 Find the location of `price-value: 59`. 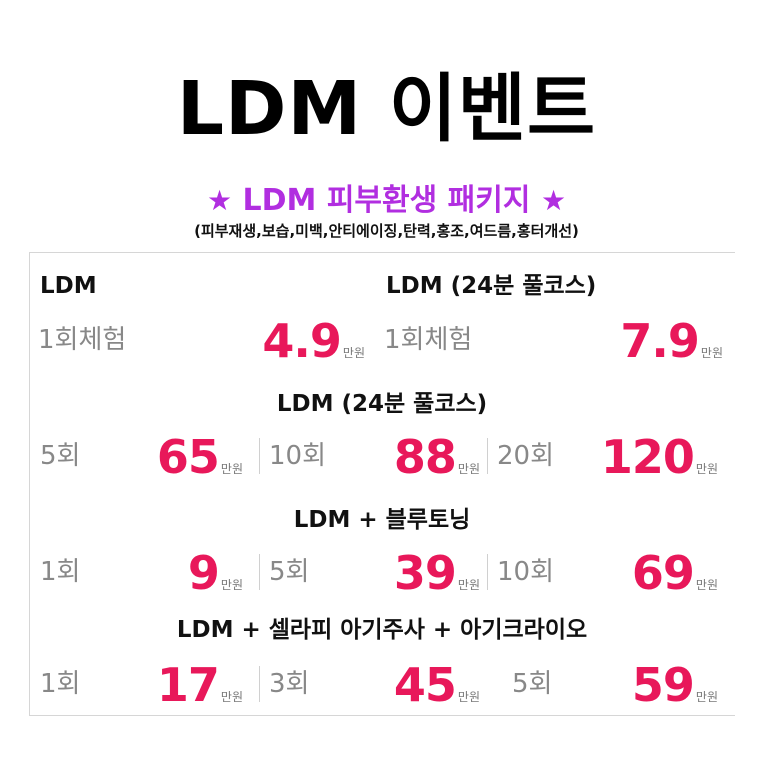

price-value: 59 is located at coordinates (663, 685).